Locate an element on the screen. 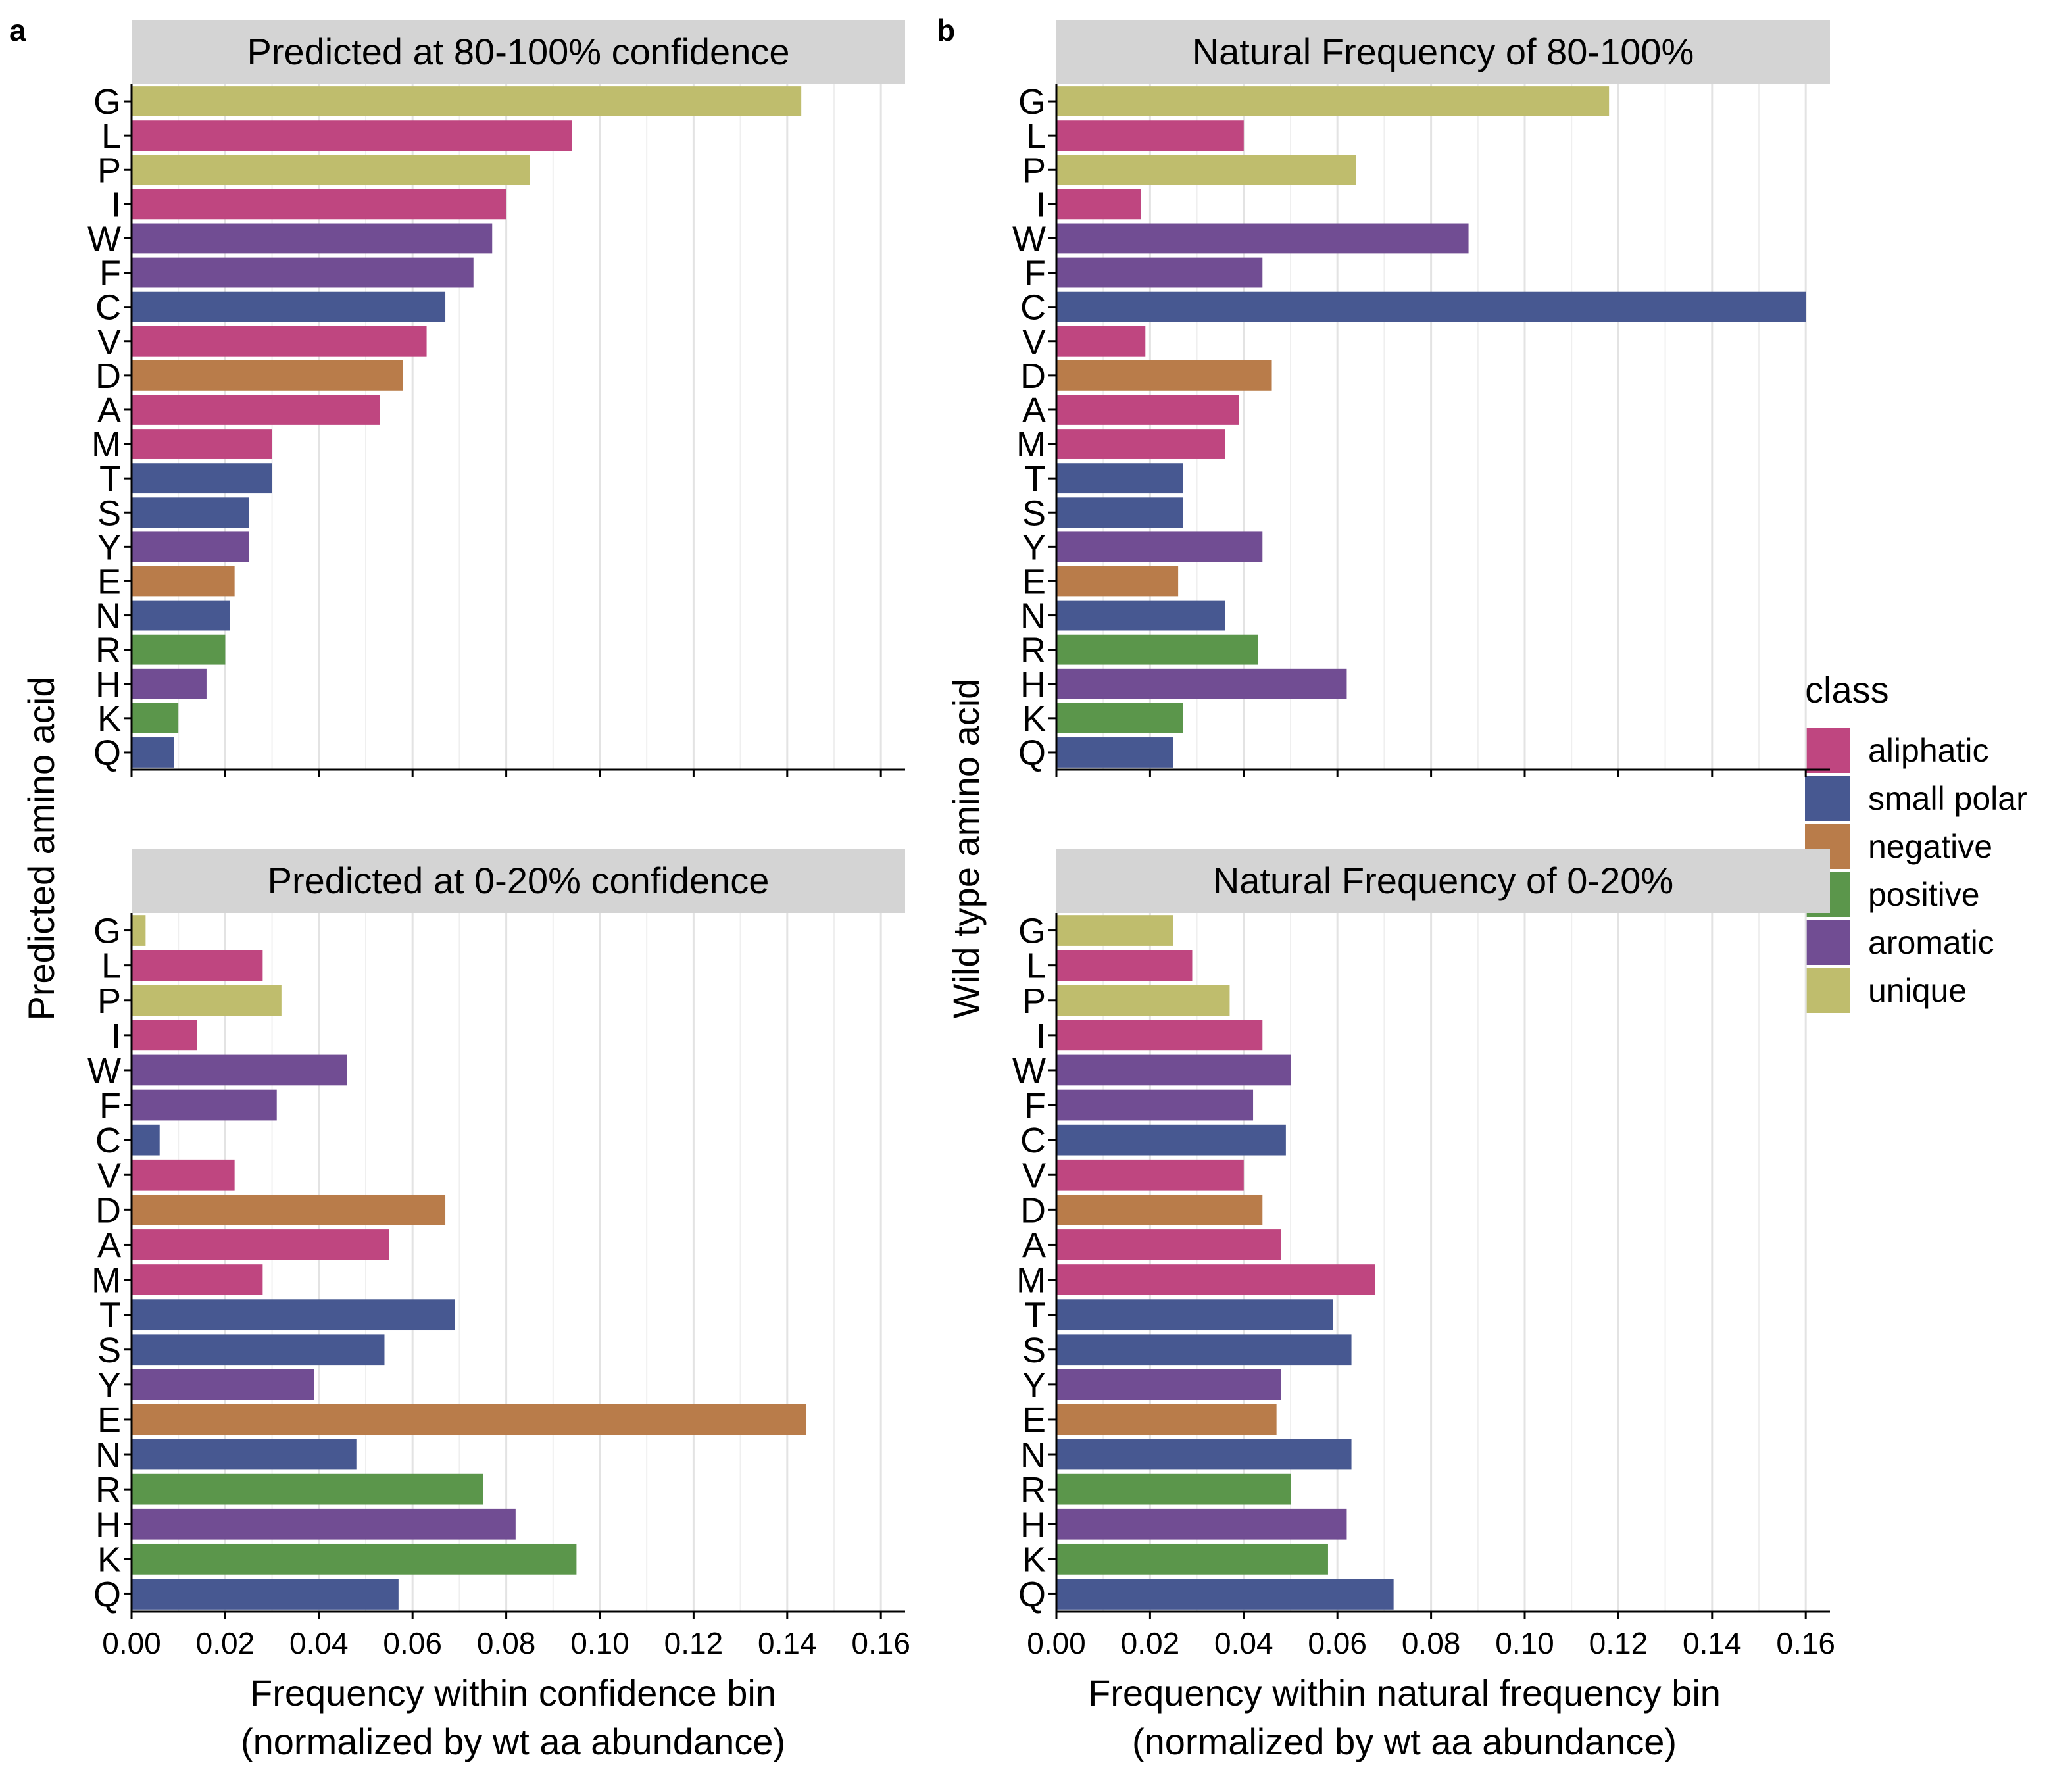 The width and height of the screenshot is (2072, 1776). x-tick-label: 0.02 is located at coordinates (225, 1643).